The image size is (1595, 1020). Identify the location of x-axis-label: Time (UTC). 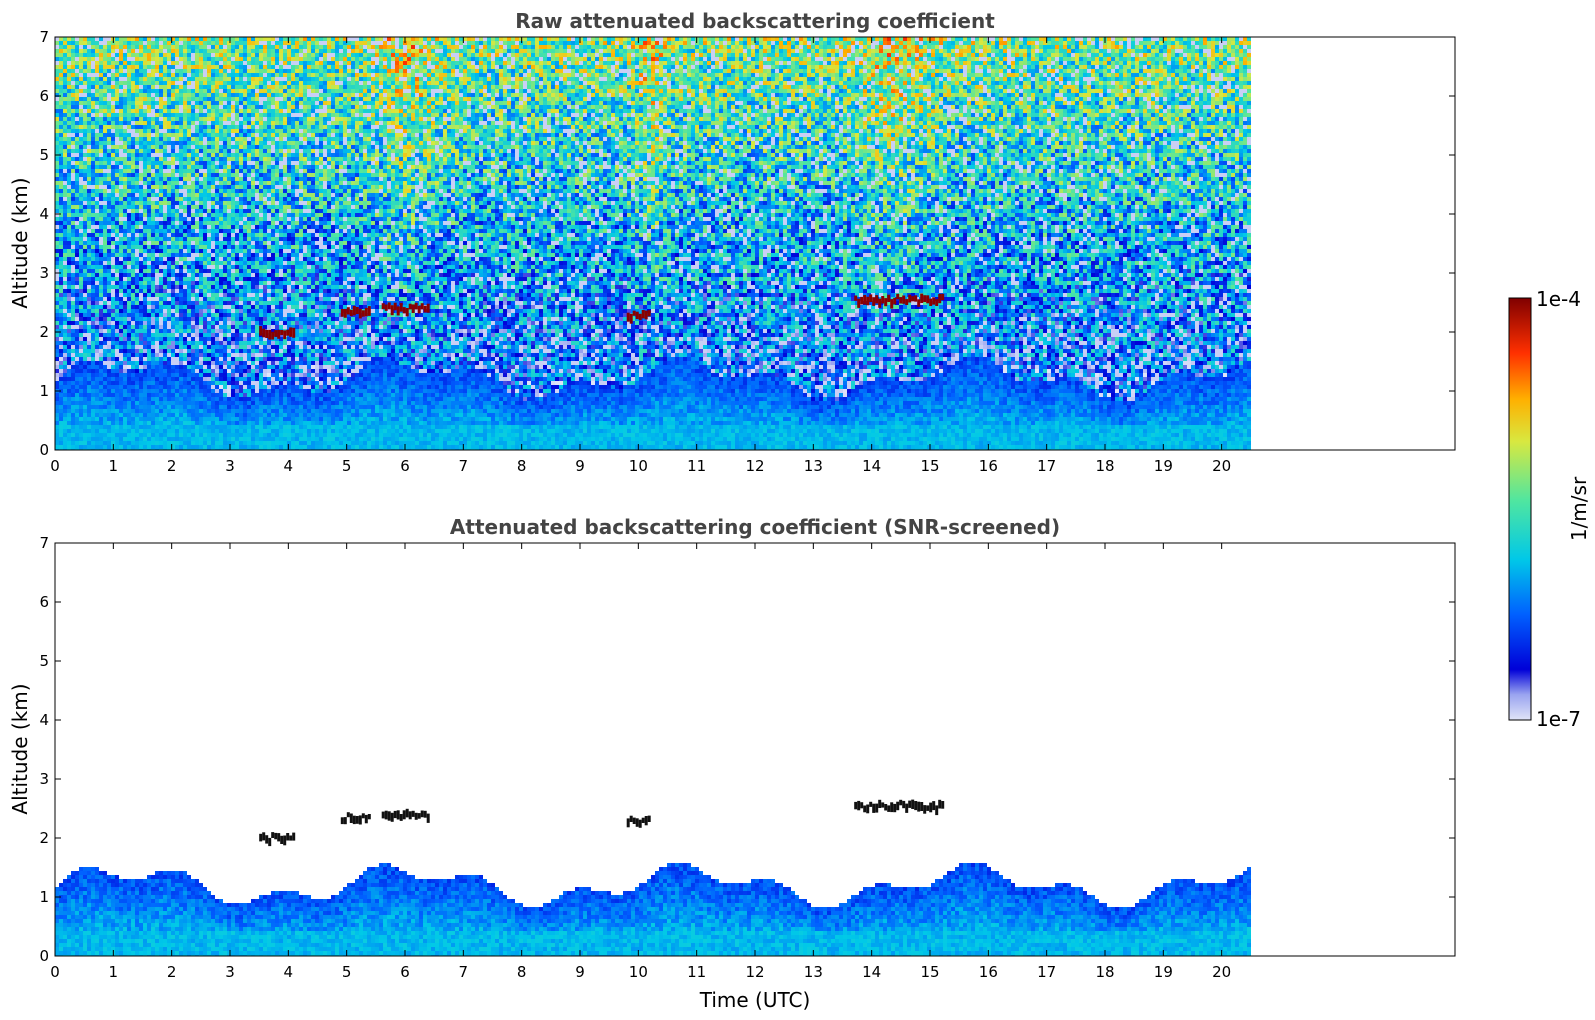
(755, 1000).